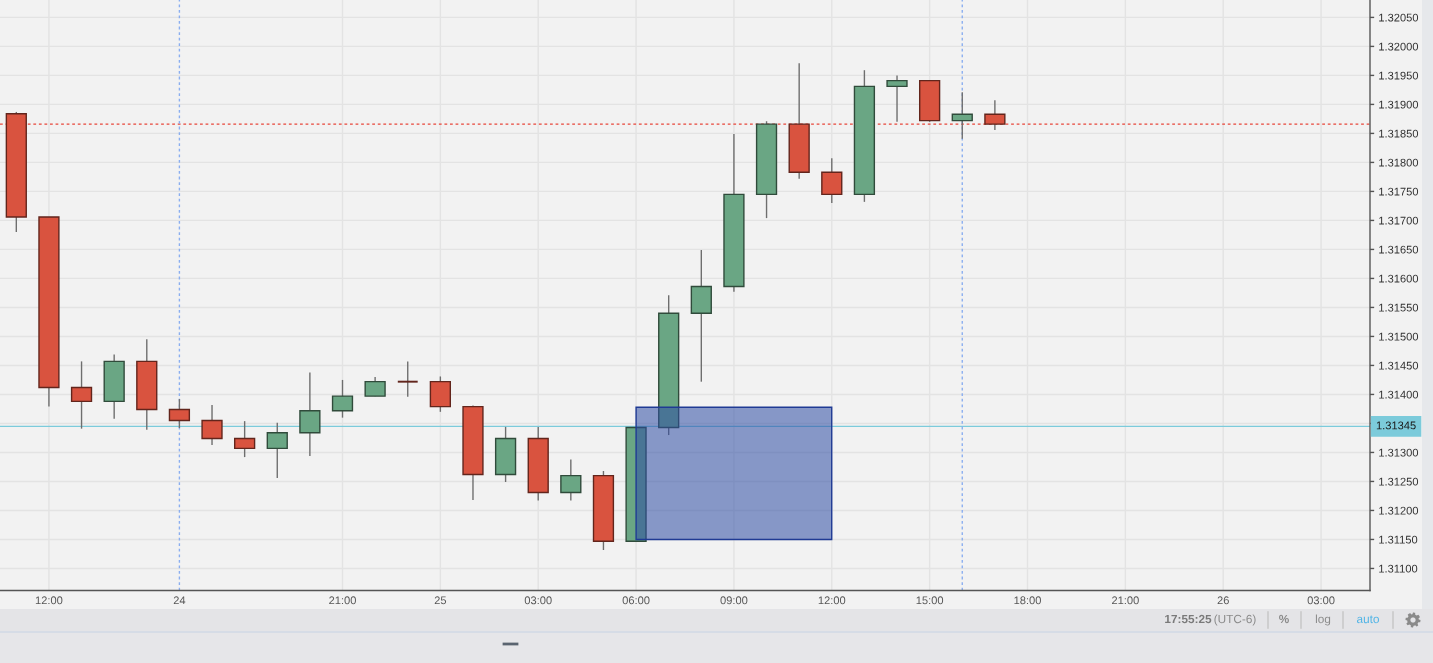 The height and width of the screenshot is (663, 1433). Describe the element at coordinates (734, 600) in the screenshot. I see `x-tick-label: 09:00` at that location.